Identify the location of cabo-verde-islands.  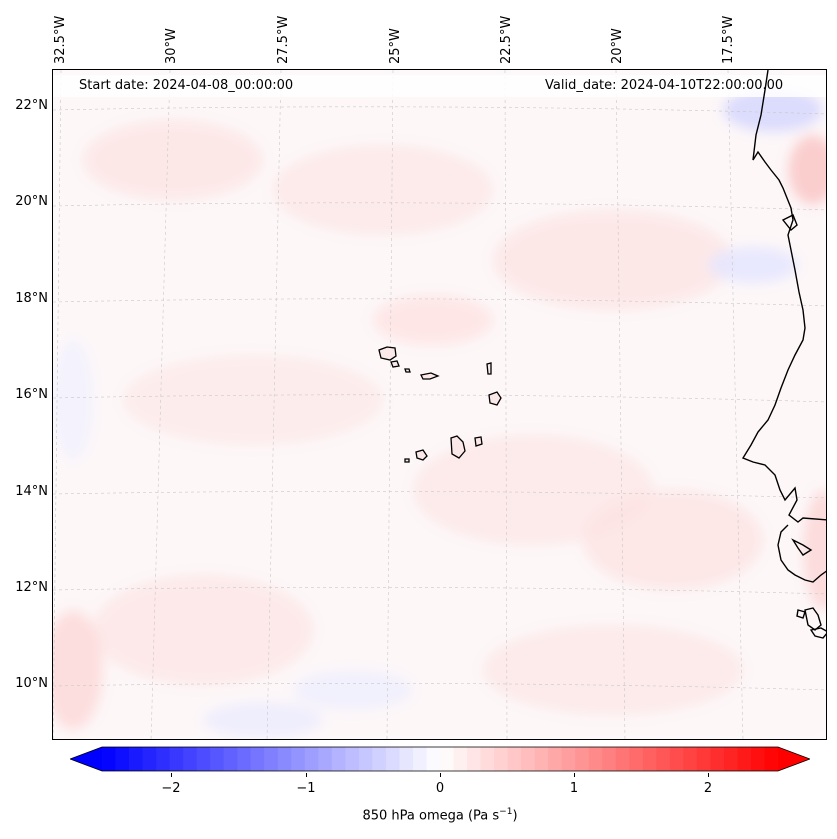
(440, 404).